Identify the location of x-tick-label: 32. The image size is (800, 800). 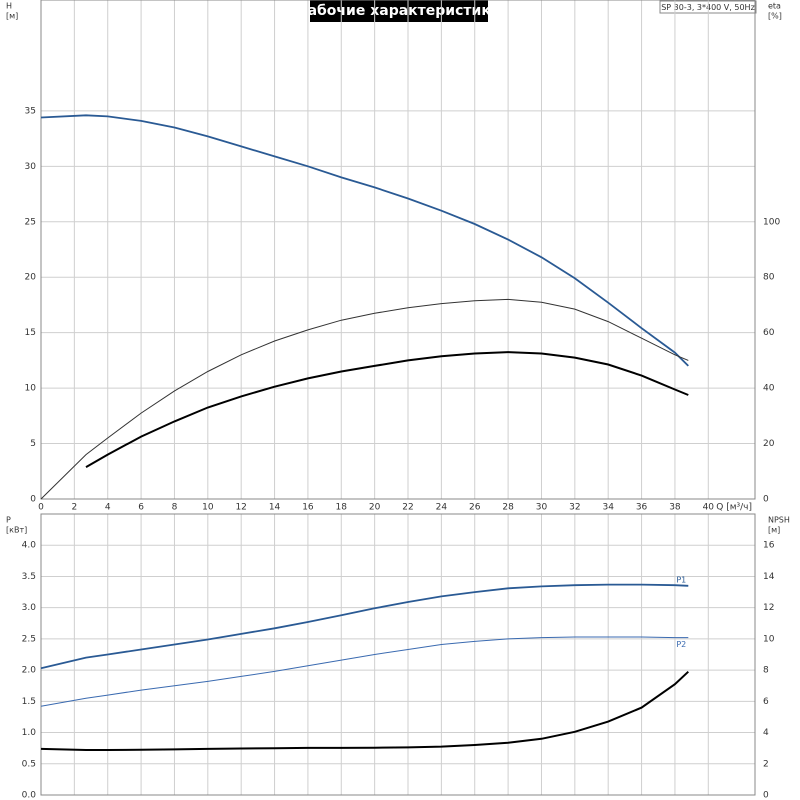
(574, 508).